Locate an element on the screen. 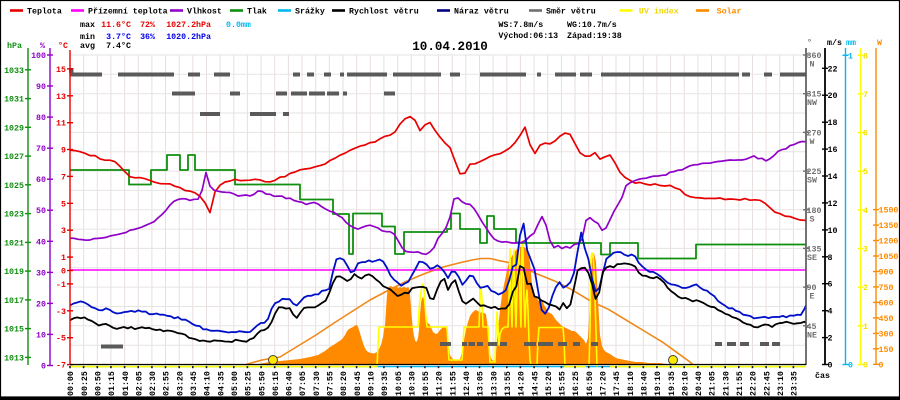  svg-text: 1021 is located at coordinates (14, 243).